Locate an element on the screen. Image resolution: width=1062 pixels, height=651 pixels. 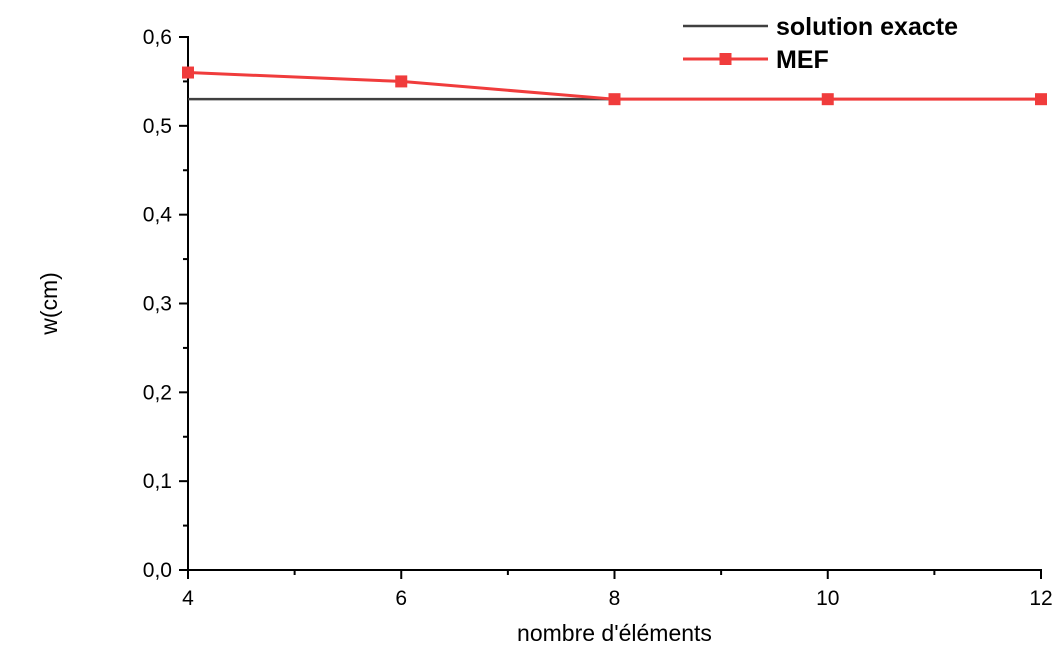
y-tick-label: 0,1 is located at coordinates (157, 481).